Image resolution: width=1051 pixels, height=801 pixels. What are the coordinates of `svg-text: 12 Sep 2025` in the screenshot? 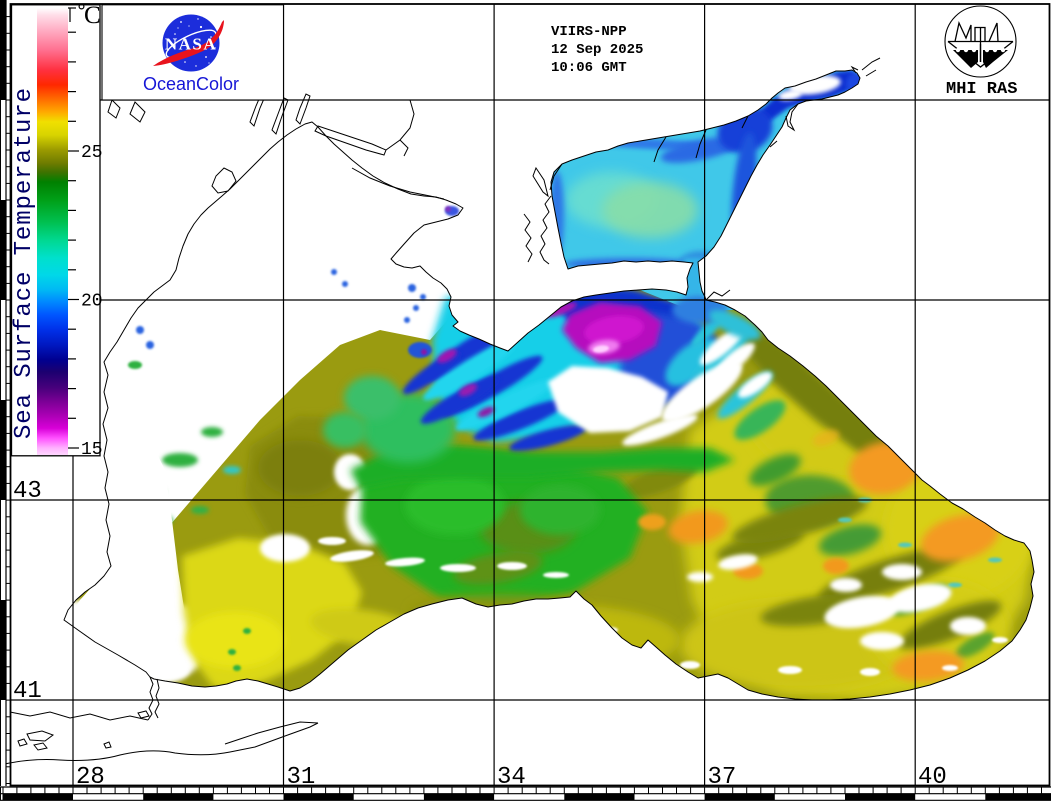 It's located at (597, 50).